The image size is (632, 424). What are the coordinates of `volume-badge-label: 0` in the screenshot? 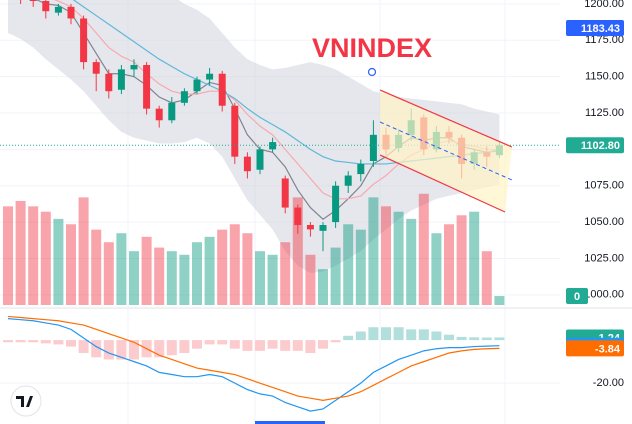 It's located at (577, 297).